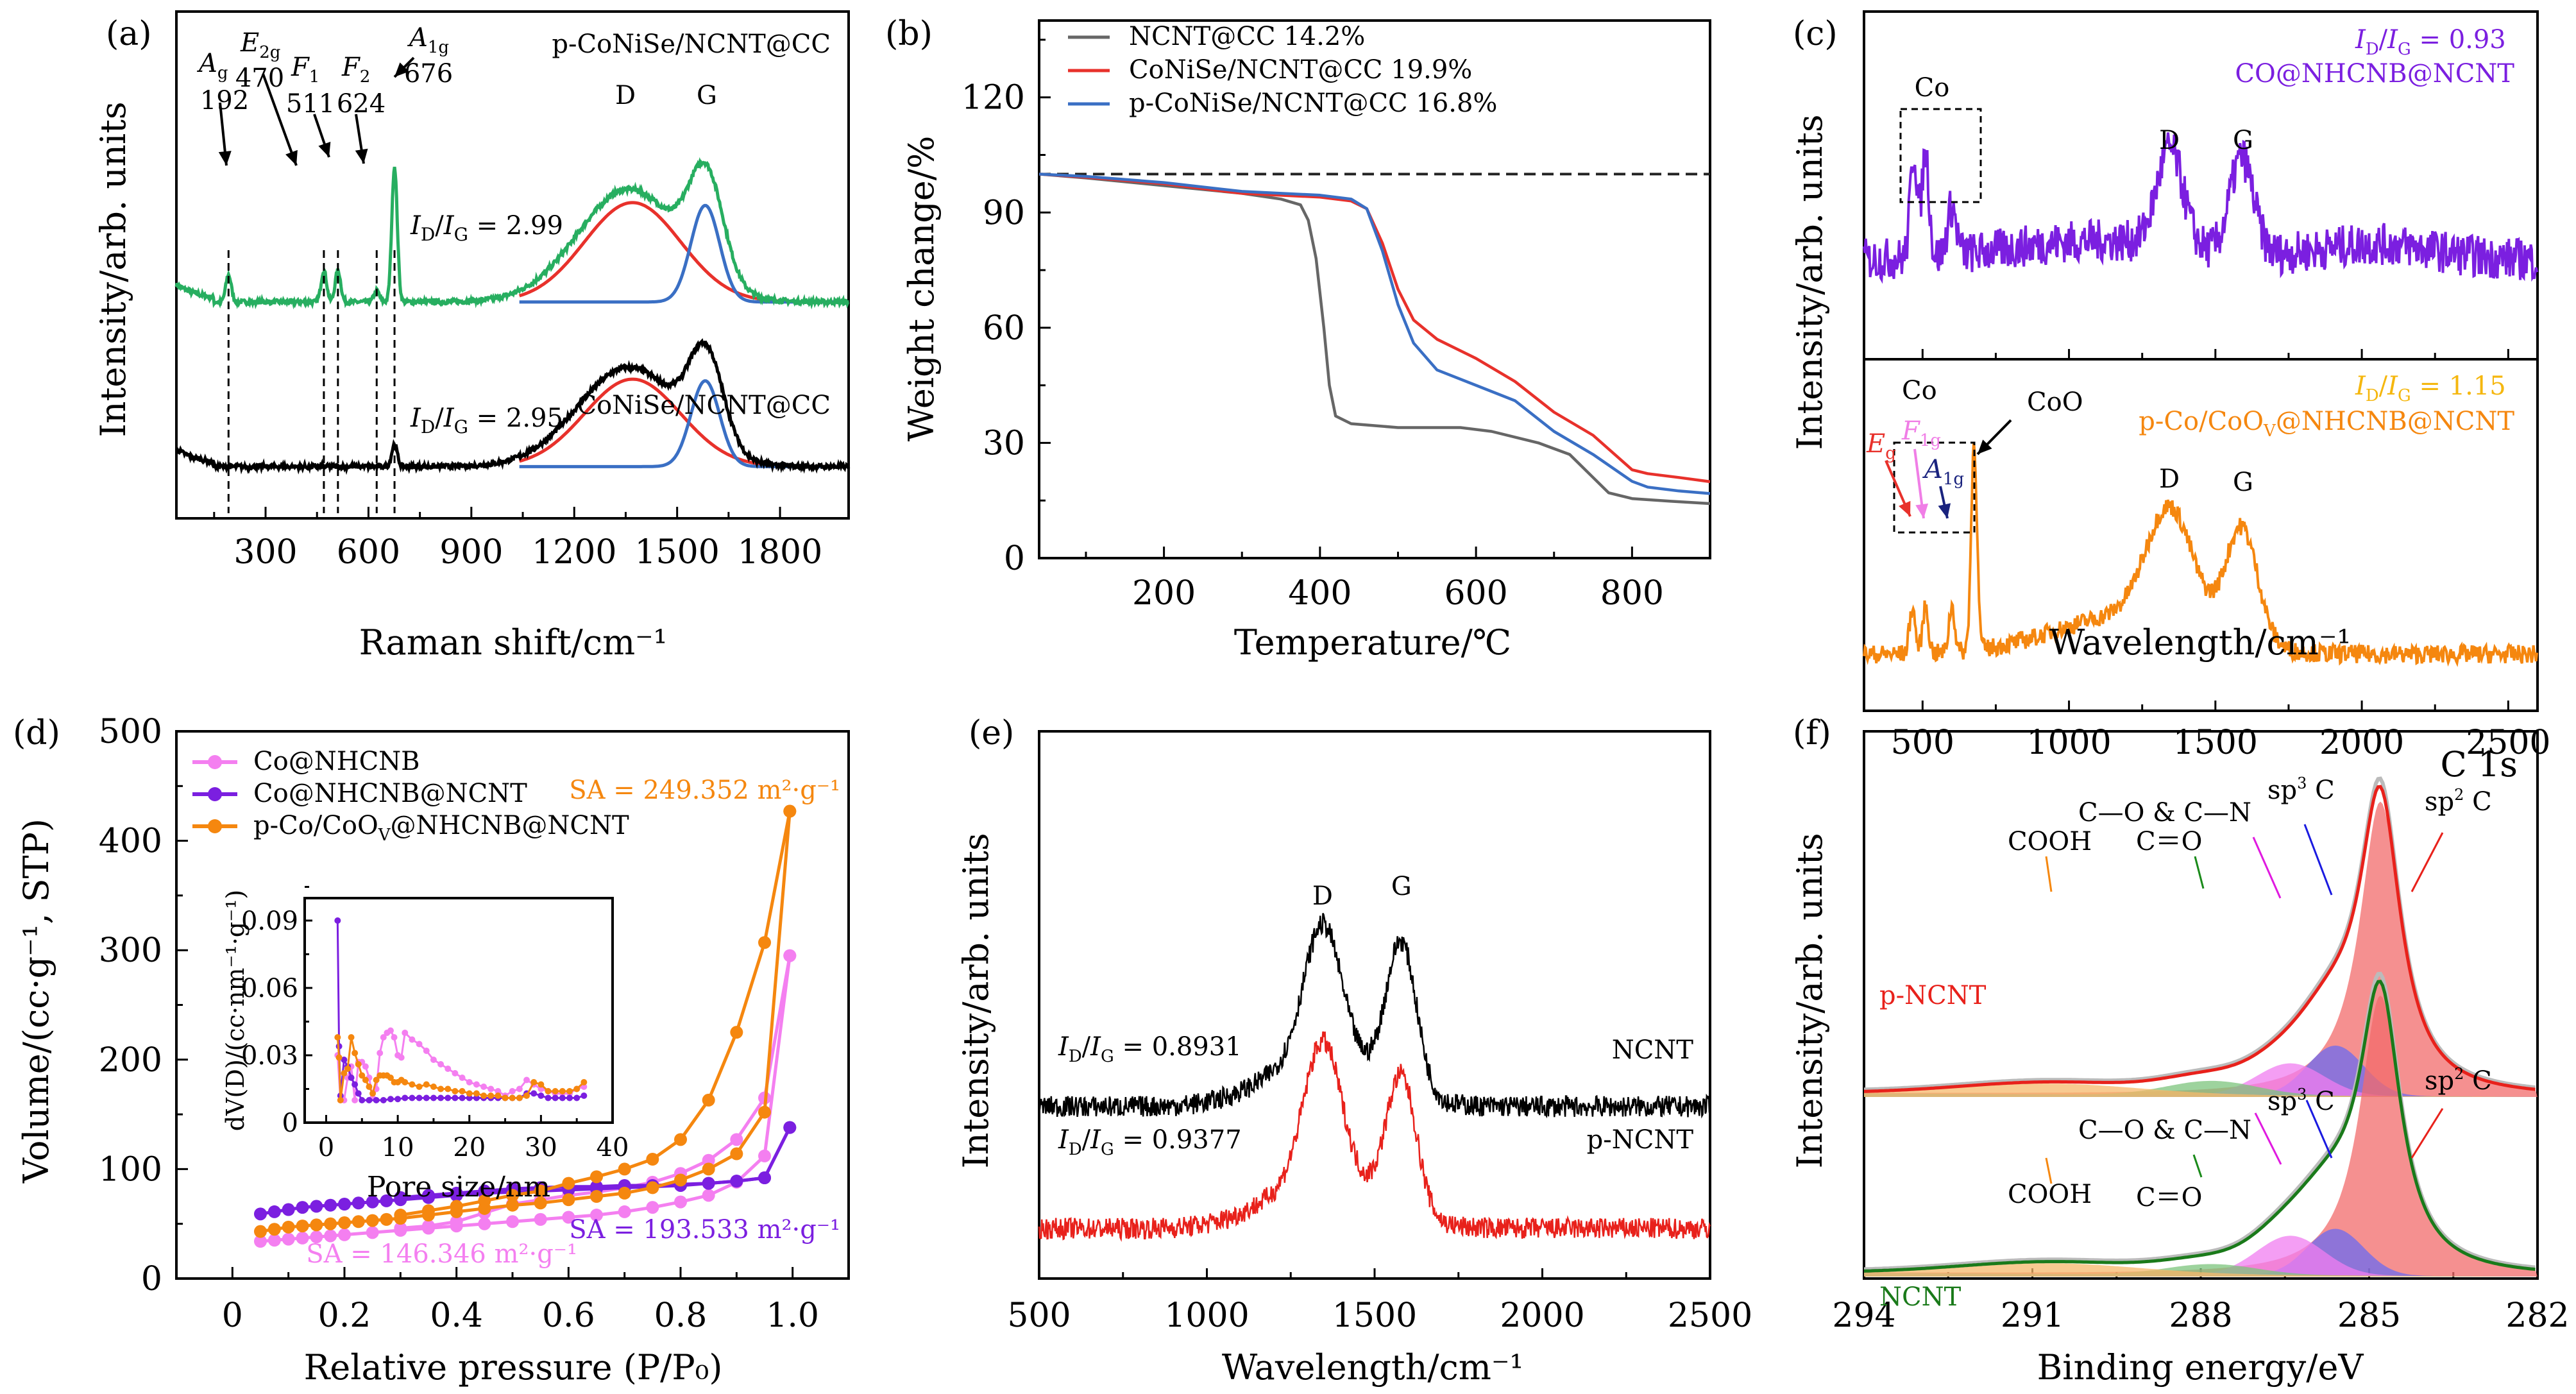 Image resolution: width=2576 pixels, height=1394 pixels. What do you see at coordinates (486, 421) in the screenshot?
I see `ratio-label-a-bottom: ID/IG = 2.95` at bounding box center [486, 421].